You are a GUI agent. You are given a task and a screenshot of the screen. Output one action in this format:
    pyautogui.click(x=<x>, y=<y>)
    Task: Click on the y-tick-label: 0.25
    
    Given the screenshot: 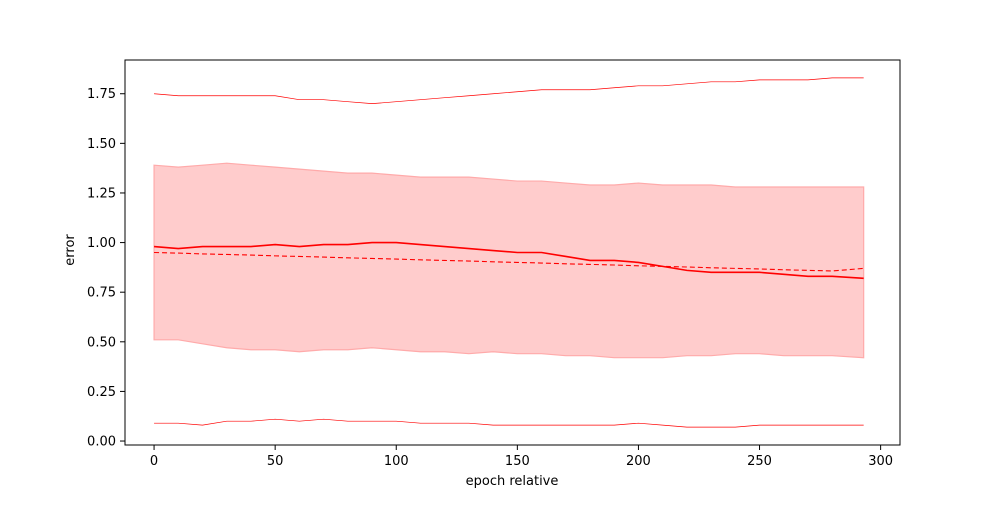 What is the action you would take?
    pyautogui.click(x=101, y=392)
    